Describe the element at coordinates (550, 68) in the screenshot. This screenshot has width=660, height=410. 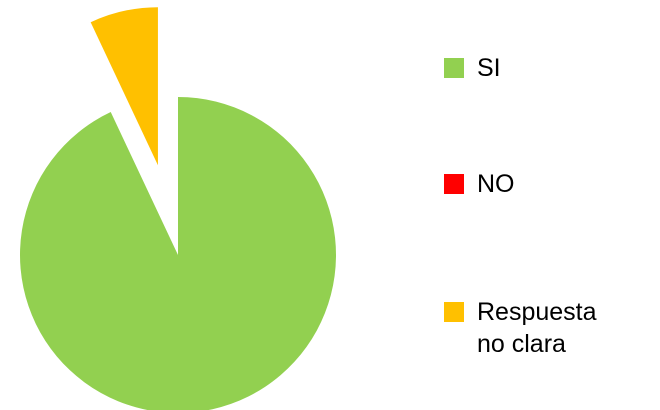
I see `legend-item: SI` at that location.